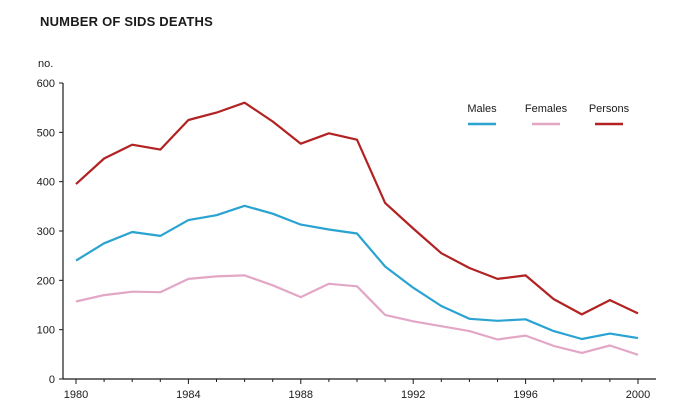 Image resolution: width=674 pixels, height=415 pixels. I want to click on x-axis-ticks: 1980 1984 1988 1992 1996 2000, so click(357, 390).